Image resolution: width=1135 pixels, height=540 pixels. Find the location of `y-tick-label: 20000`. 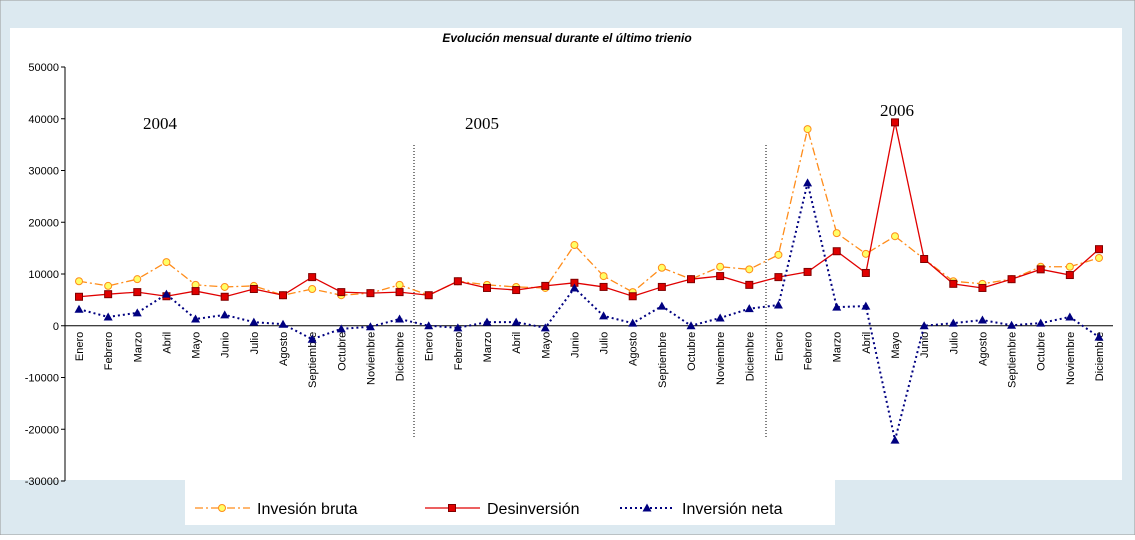

y-tick-label: 20000 is located at coordinates (43, 223).